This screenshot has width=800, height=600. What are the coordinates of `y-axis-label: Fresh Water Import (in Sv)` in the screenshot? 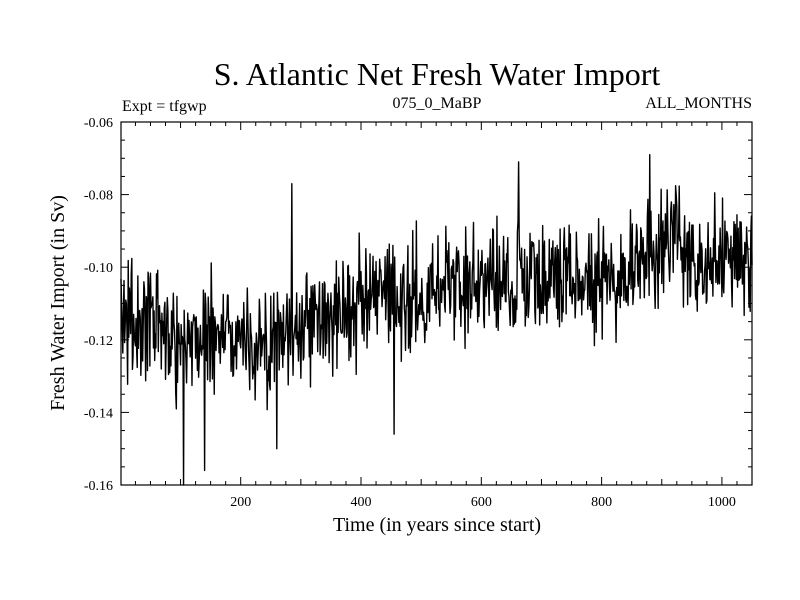 It's located at (58, 303).